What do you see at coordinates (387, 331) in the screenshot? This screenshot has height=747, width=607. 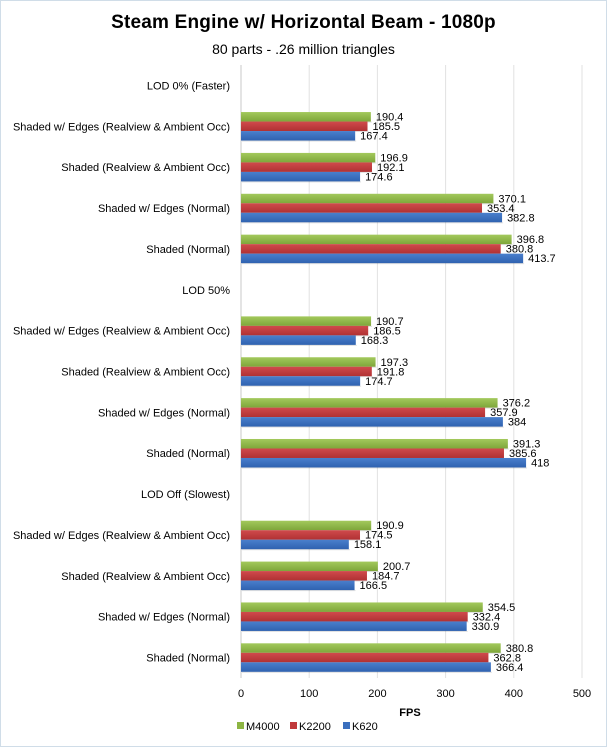 I see `data-label: 186.5` at bounding box center [387, 331].